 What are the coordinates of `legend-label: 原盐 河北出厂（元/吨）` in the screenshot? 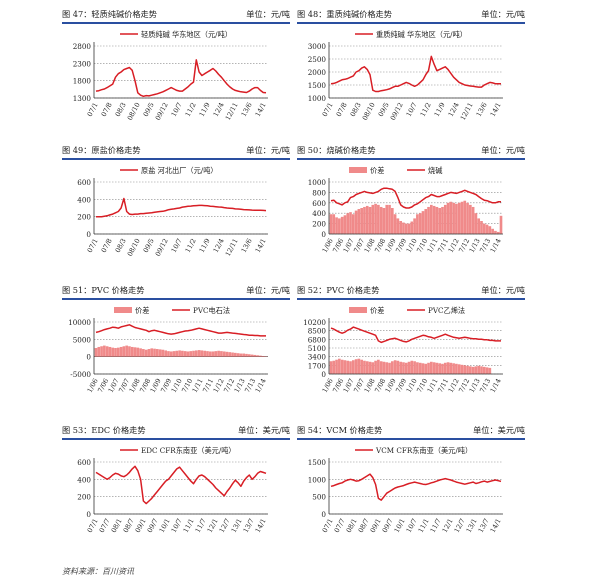 It's located at (179, 170).